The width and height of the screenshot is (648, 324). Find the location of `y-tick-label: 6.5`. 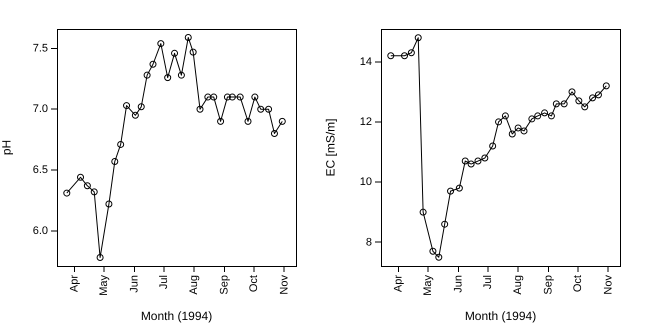

y-tick-label: 6.5 is located at coordinates (40, 170).